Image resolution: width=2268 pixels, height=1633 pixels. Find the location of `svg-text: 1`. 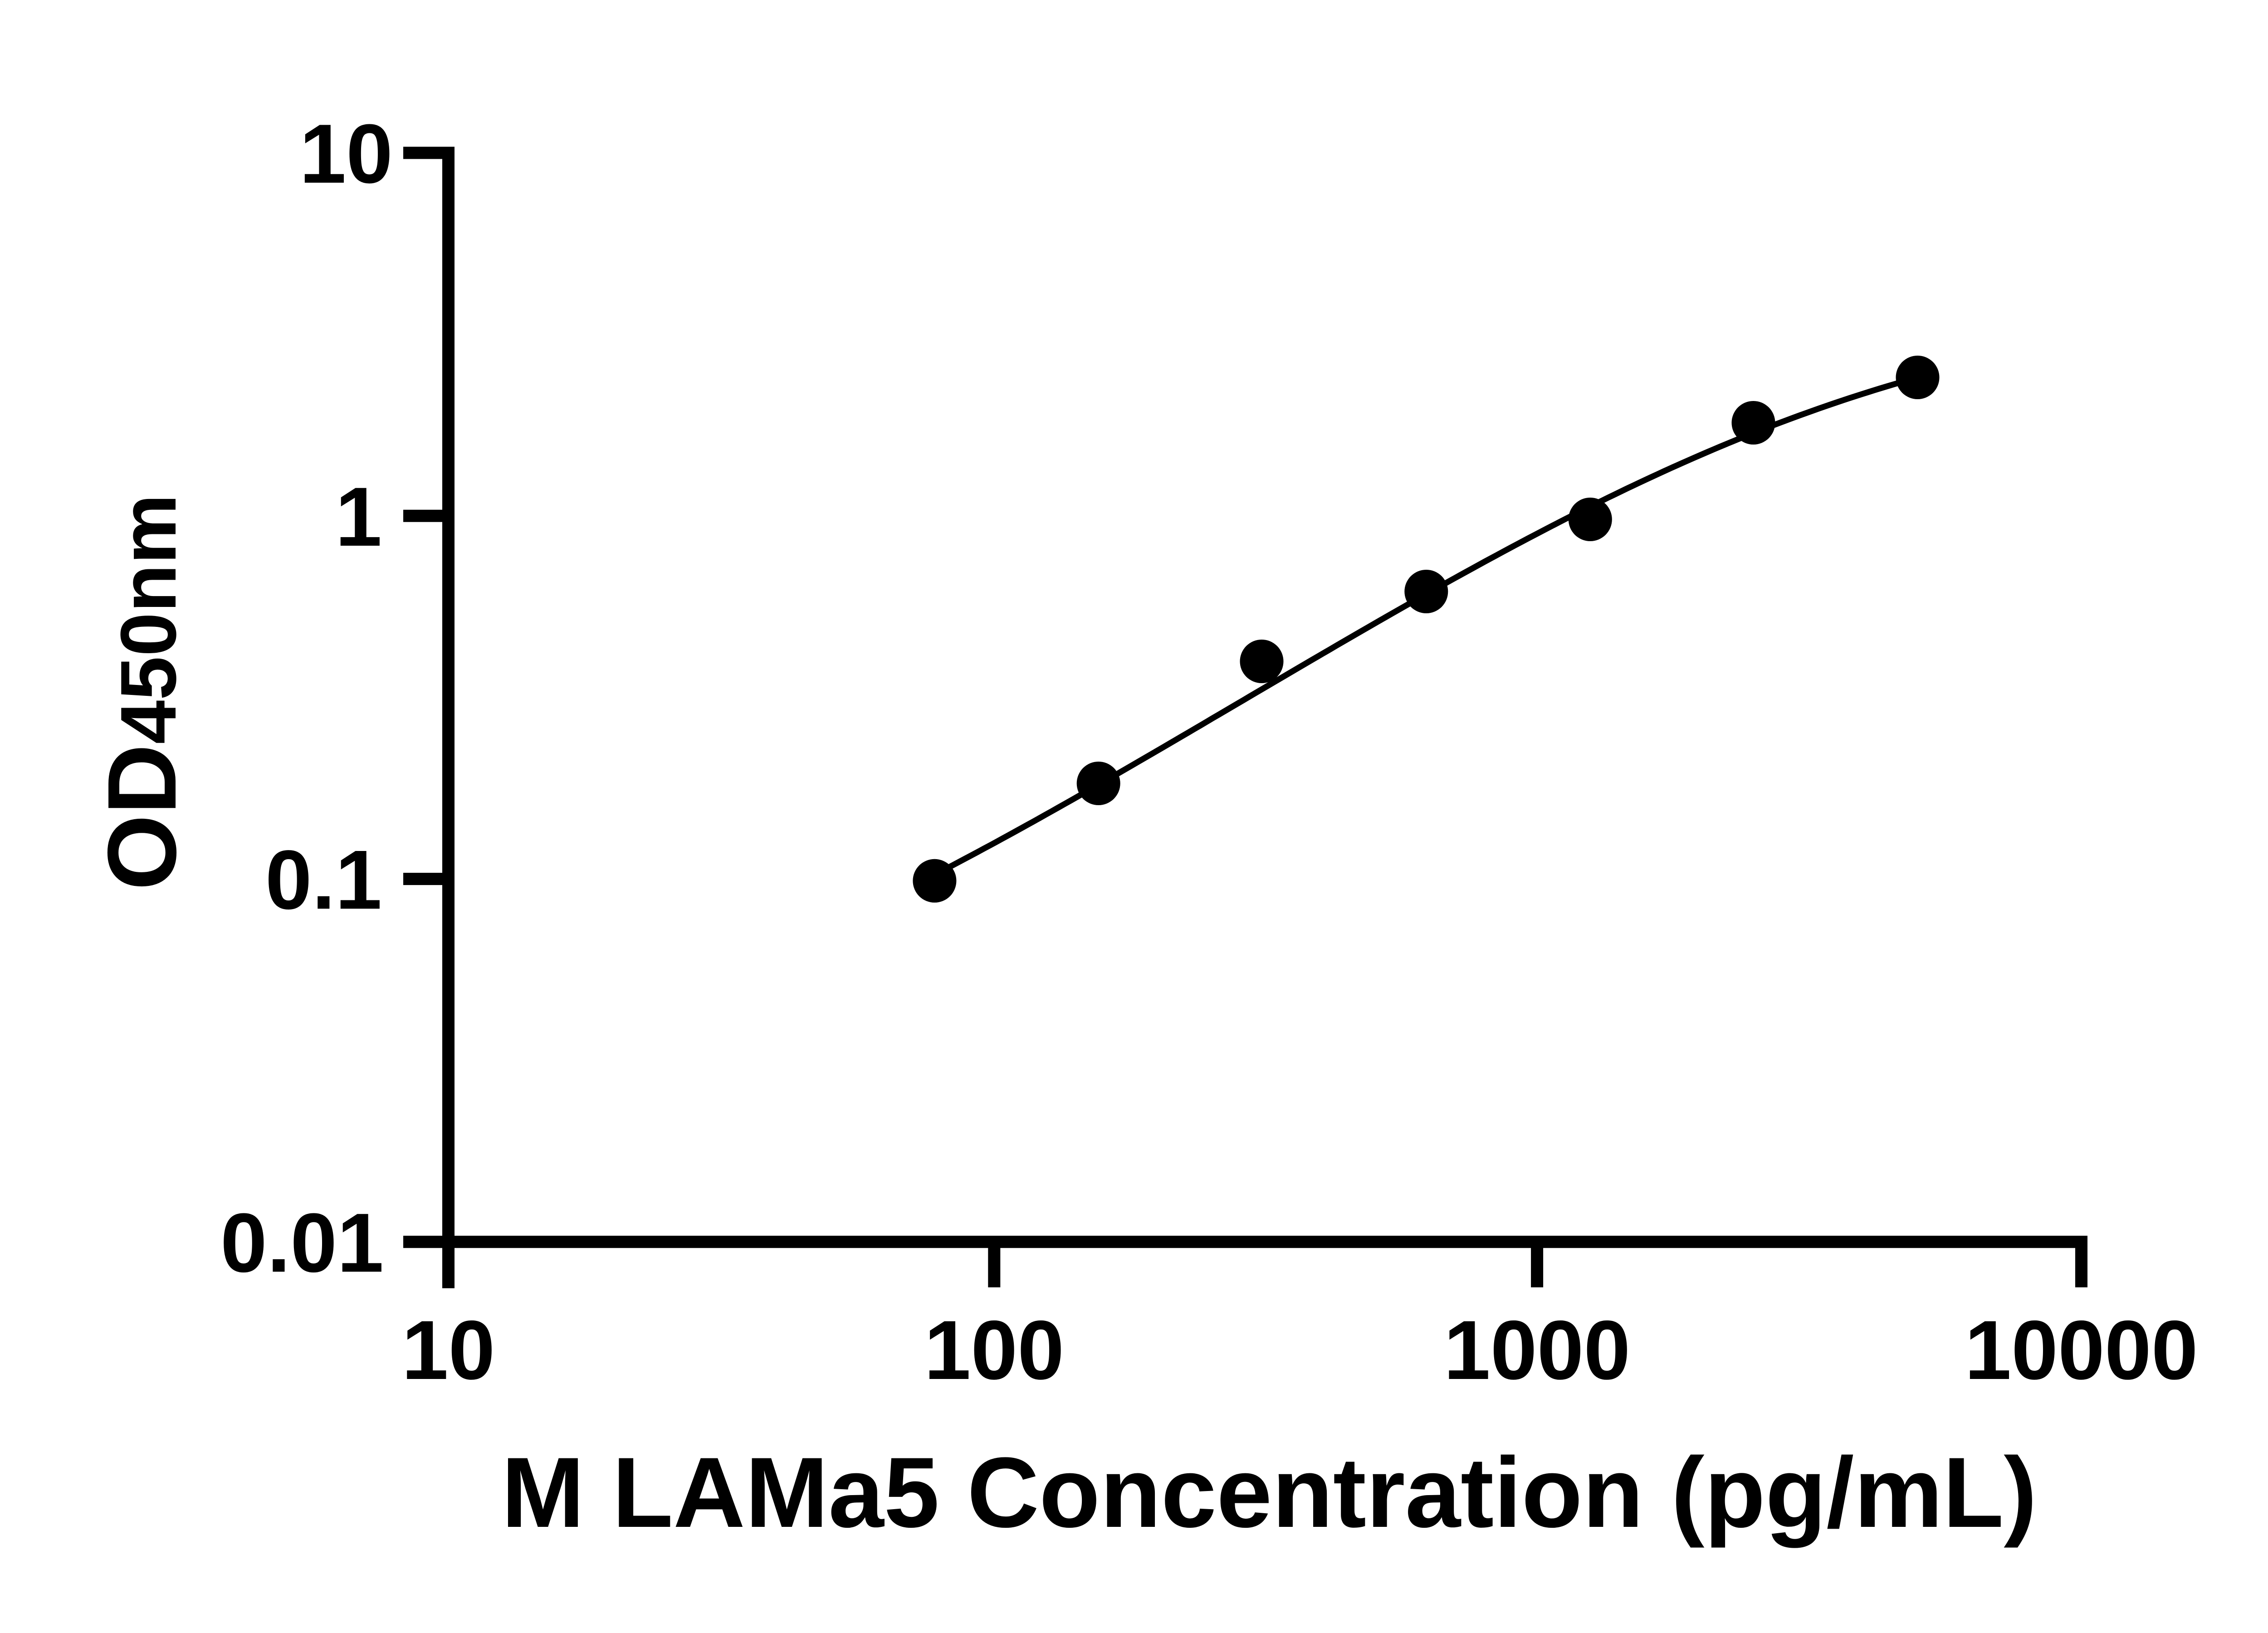

svg-text: 1 is located at coordinates (359, 517).